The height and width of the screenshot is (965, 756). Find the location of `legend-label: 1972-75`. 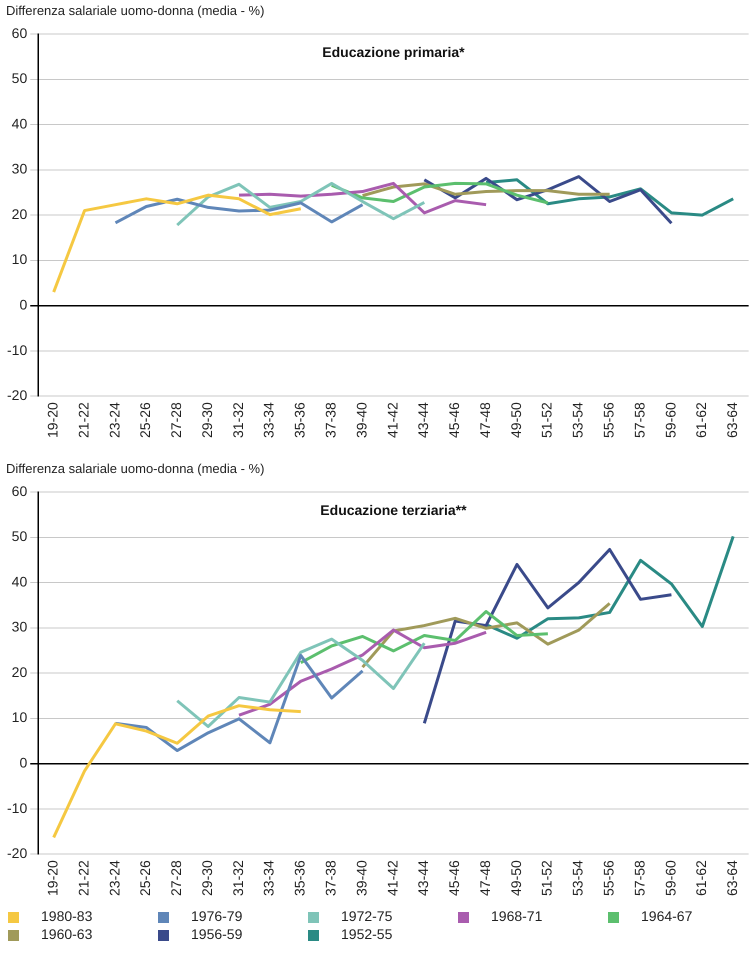

legend-label: 1972-75 is located at coordinates (367, 916).